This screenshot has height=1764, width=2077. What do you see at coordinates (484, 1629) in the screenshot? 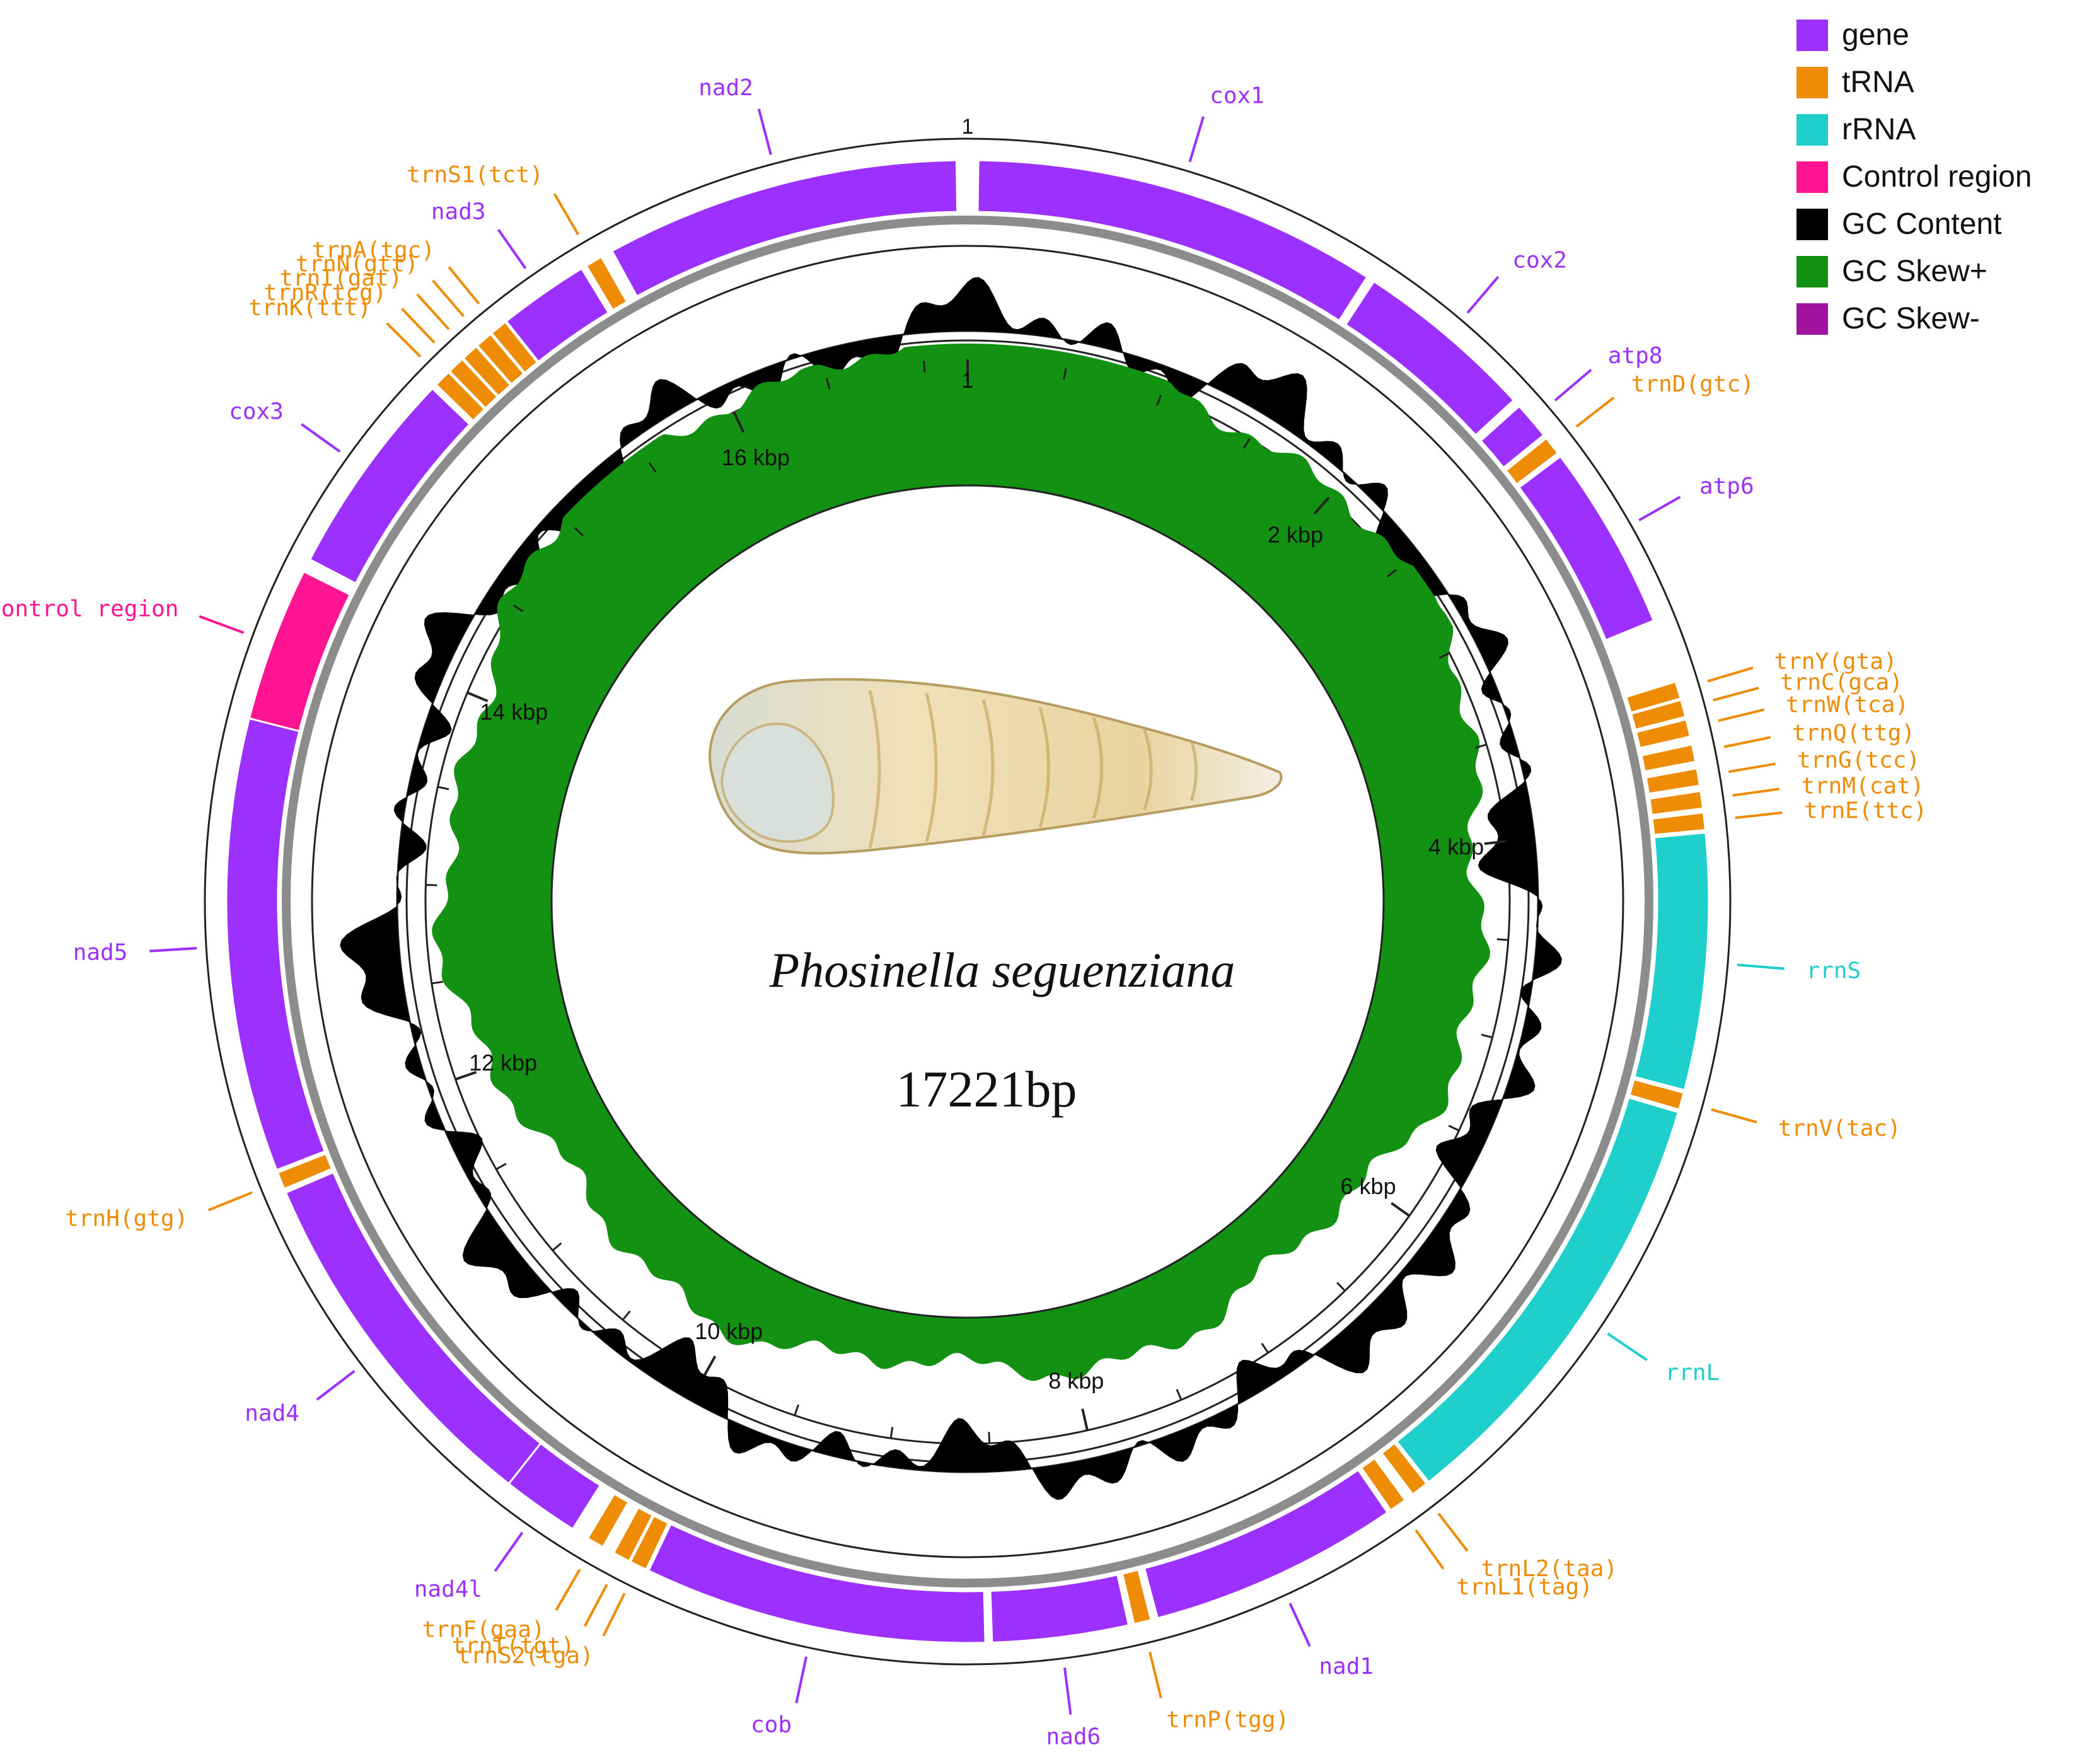
I see `label-trnF: trnF(gaa)` at bounding box center [484, 1629].